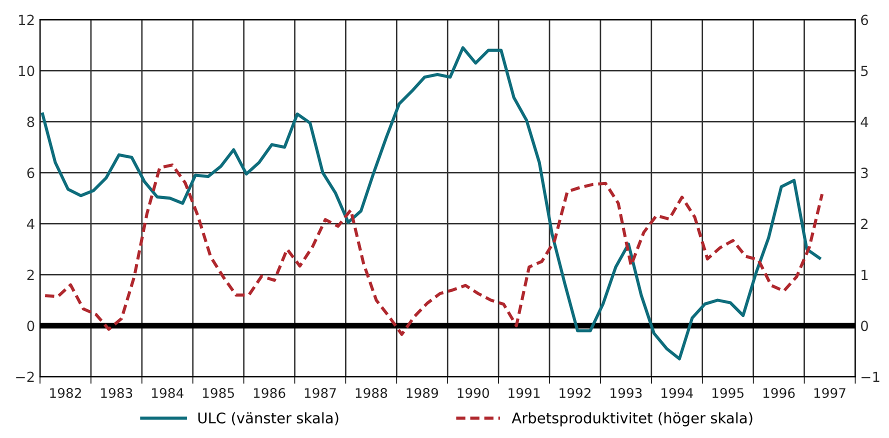  What do you see at coordinates (871, 377) in the screenshot?
I see `y2-tick-label: −1` at bounding box center [871, 377].